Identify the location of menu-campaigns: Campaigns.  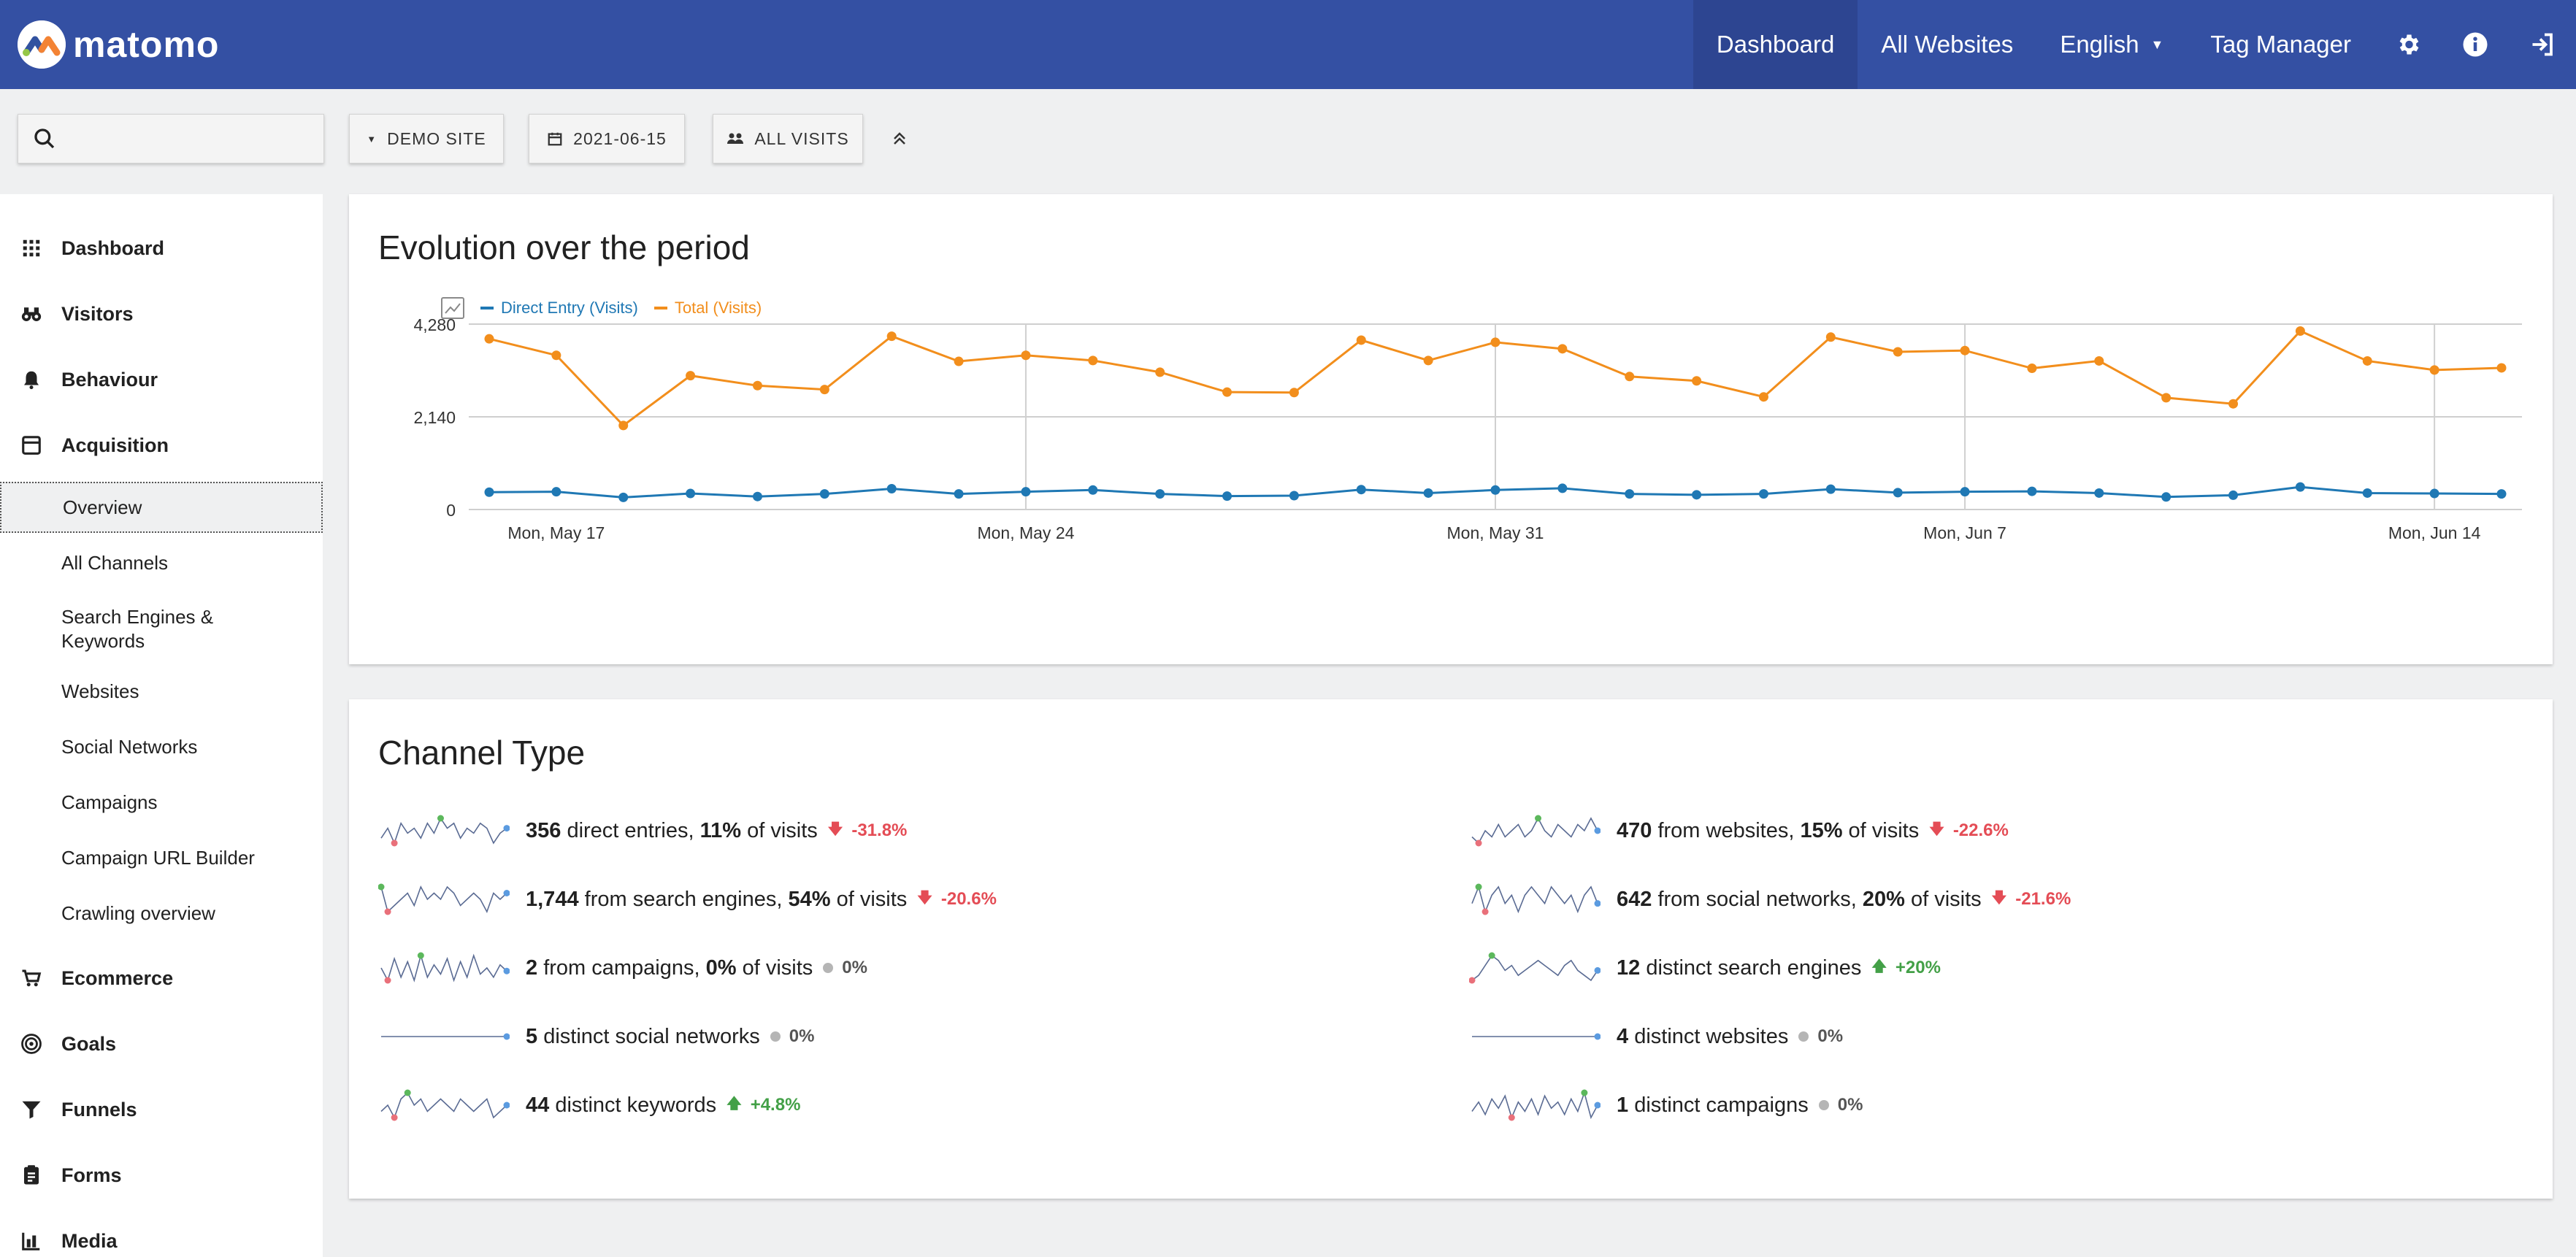
(161, 802).